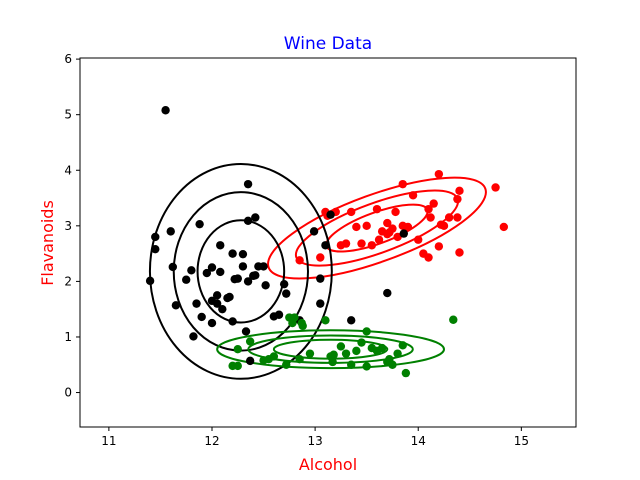  I want to click on y-tick-label: 2, so click(68, 281).